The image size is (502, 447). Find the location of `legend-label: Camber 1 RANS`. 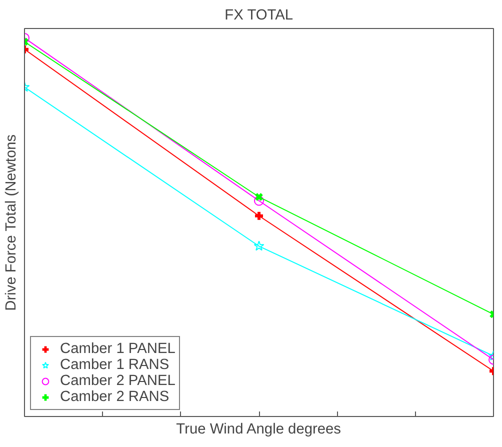

legend-label: Camber 1 RANS is located at coordinates (115, 365).